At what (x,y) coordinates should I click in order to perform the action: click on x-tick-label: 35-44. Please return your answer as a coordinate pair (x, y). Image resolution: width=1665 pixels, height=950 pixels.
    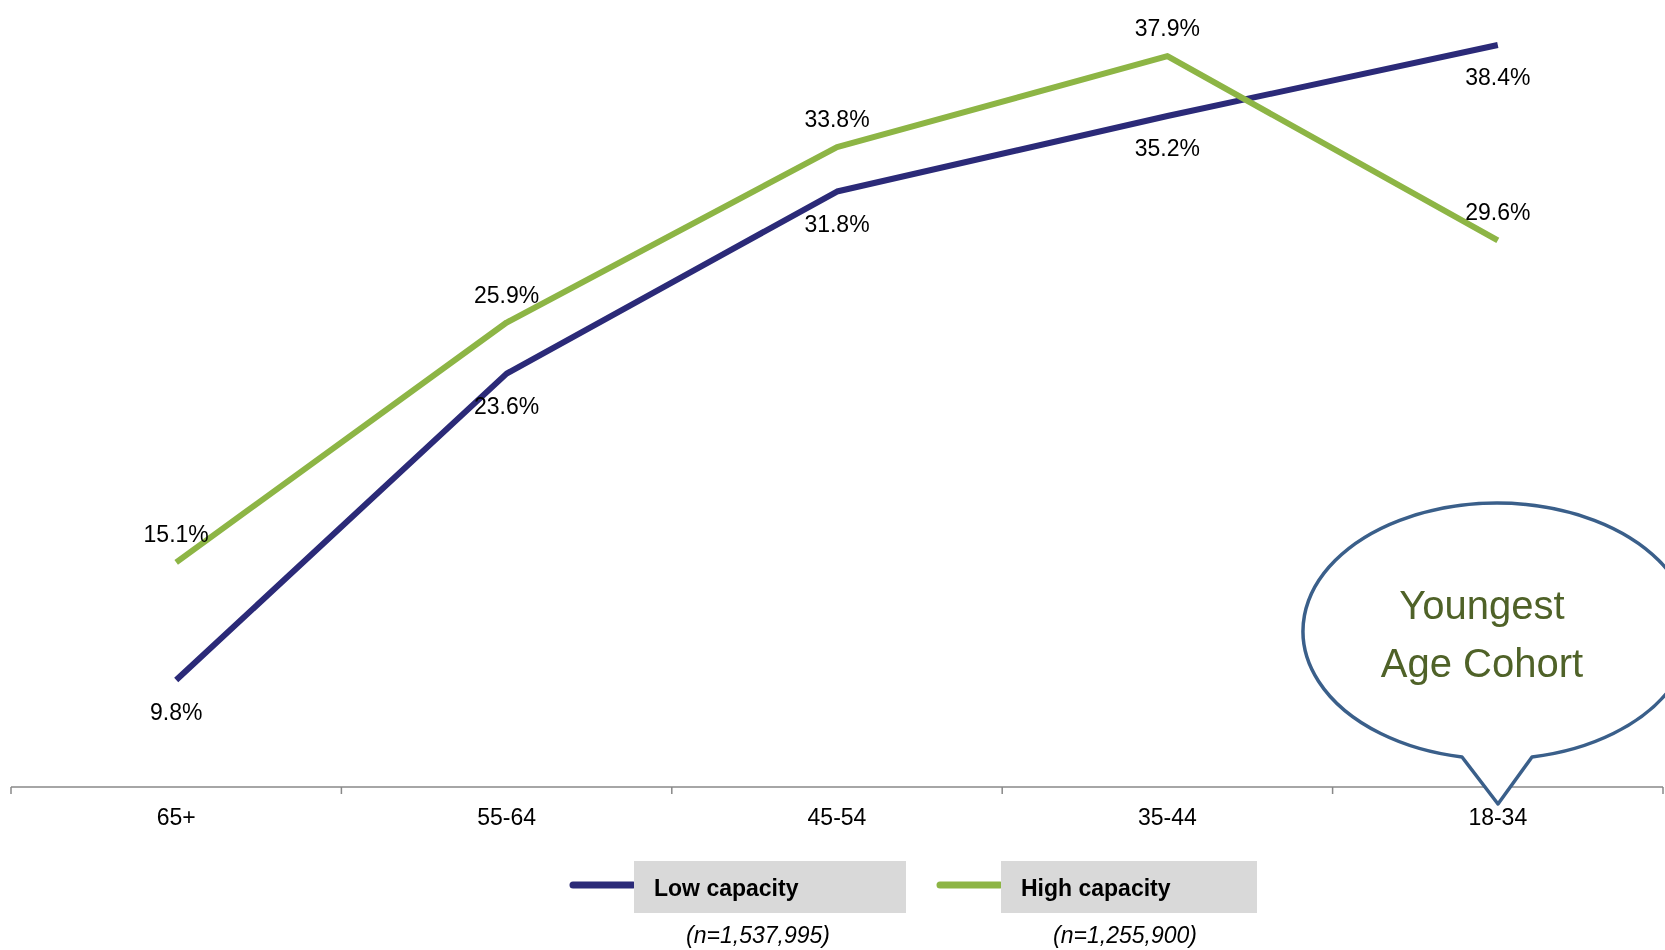
    Looking at the image, I should click on (1167, 817).